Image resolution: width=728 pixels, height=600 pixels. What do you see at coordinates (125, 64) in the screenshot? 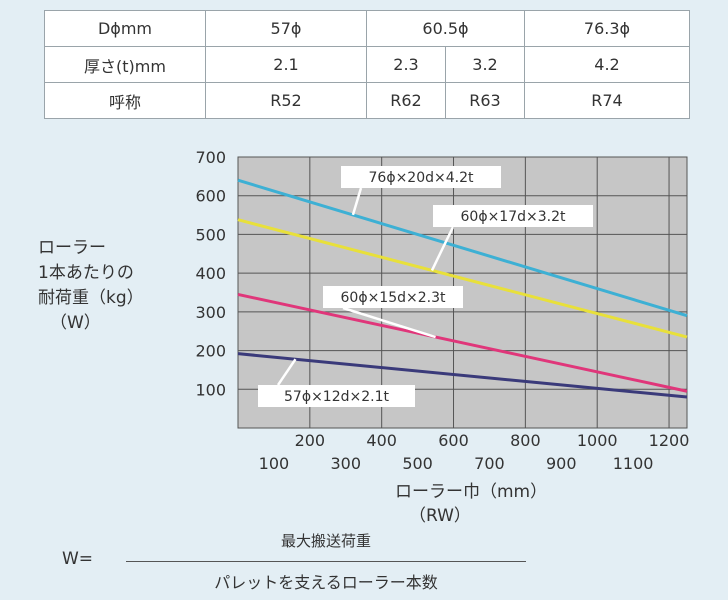
I see `thickness-label-cell: 厚さ(t)mm` at bounding box center [125, 64].